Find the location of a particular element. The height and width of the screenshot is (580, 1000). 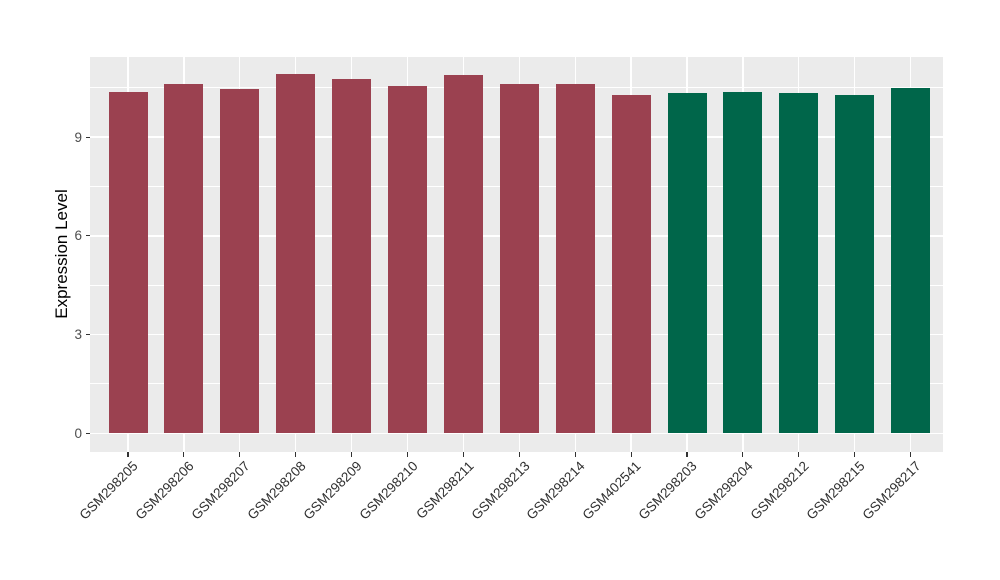

y-tick-label-9: 9 is located at coordinates (78, 137).